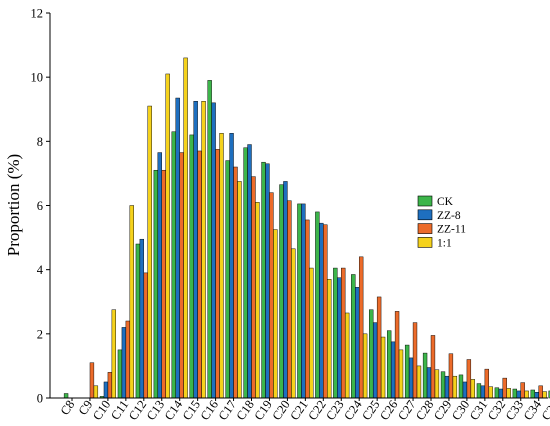 This screenshot has height=426, width=550. I want to click on legend-label: 1:1, so click(444, 243).